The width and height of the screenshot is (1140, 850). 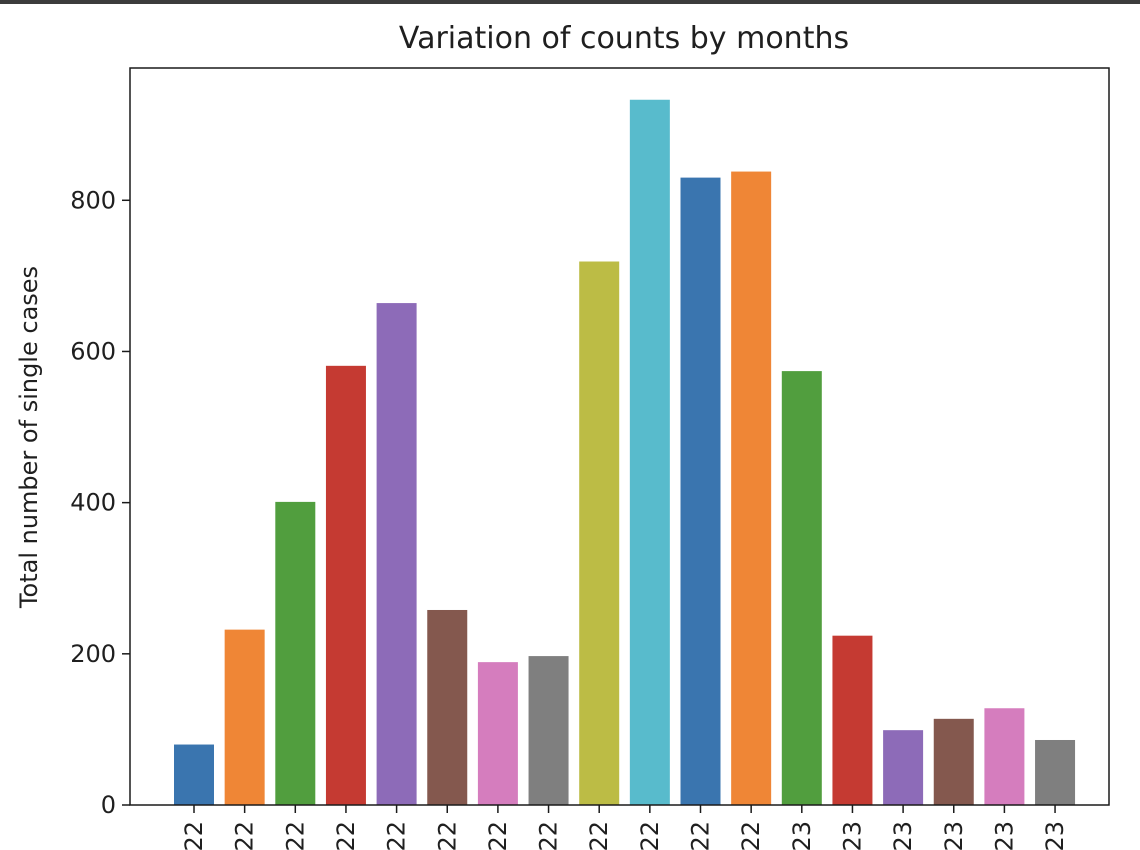 I want to click on y-tick-label-4: 600, so click(x=93, y=351).